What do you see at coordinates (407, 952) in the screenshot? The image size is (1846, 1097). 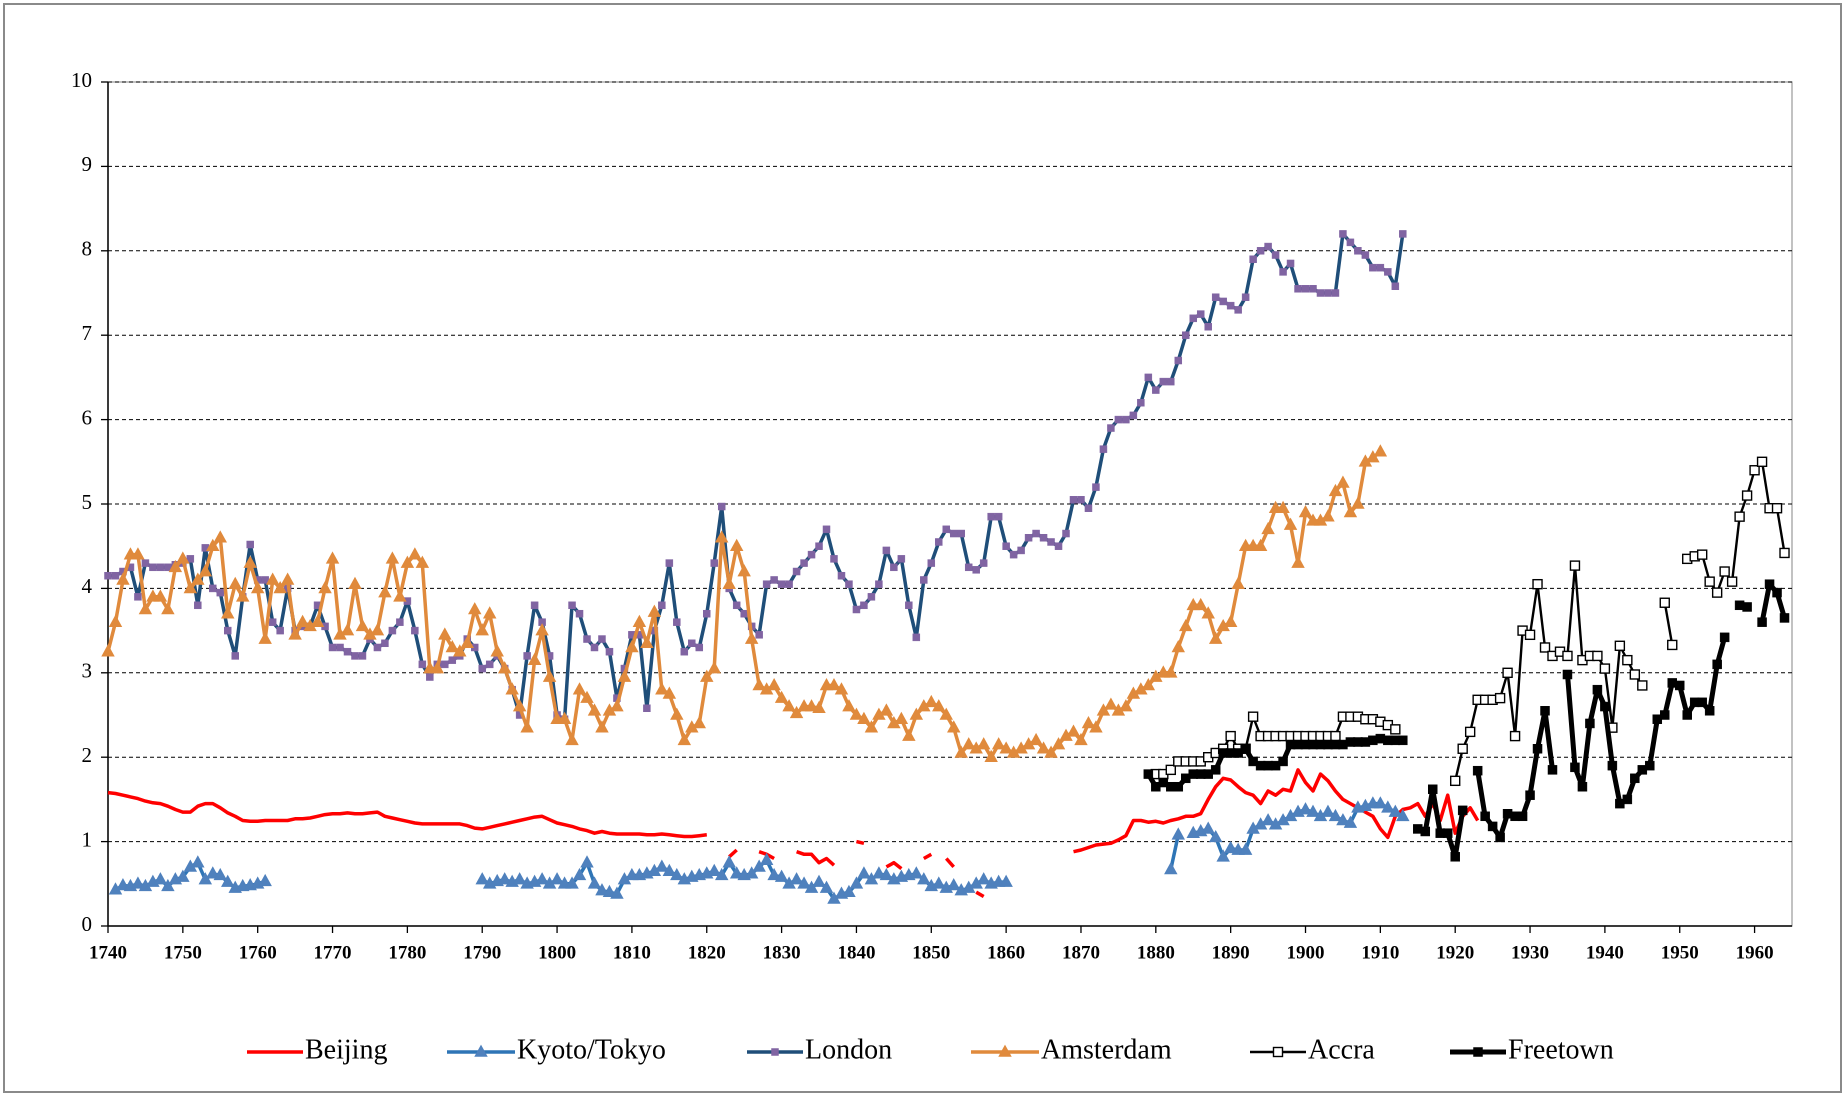 I see `x-tick-label: 1780` at bounding box center [407, 952].